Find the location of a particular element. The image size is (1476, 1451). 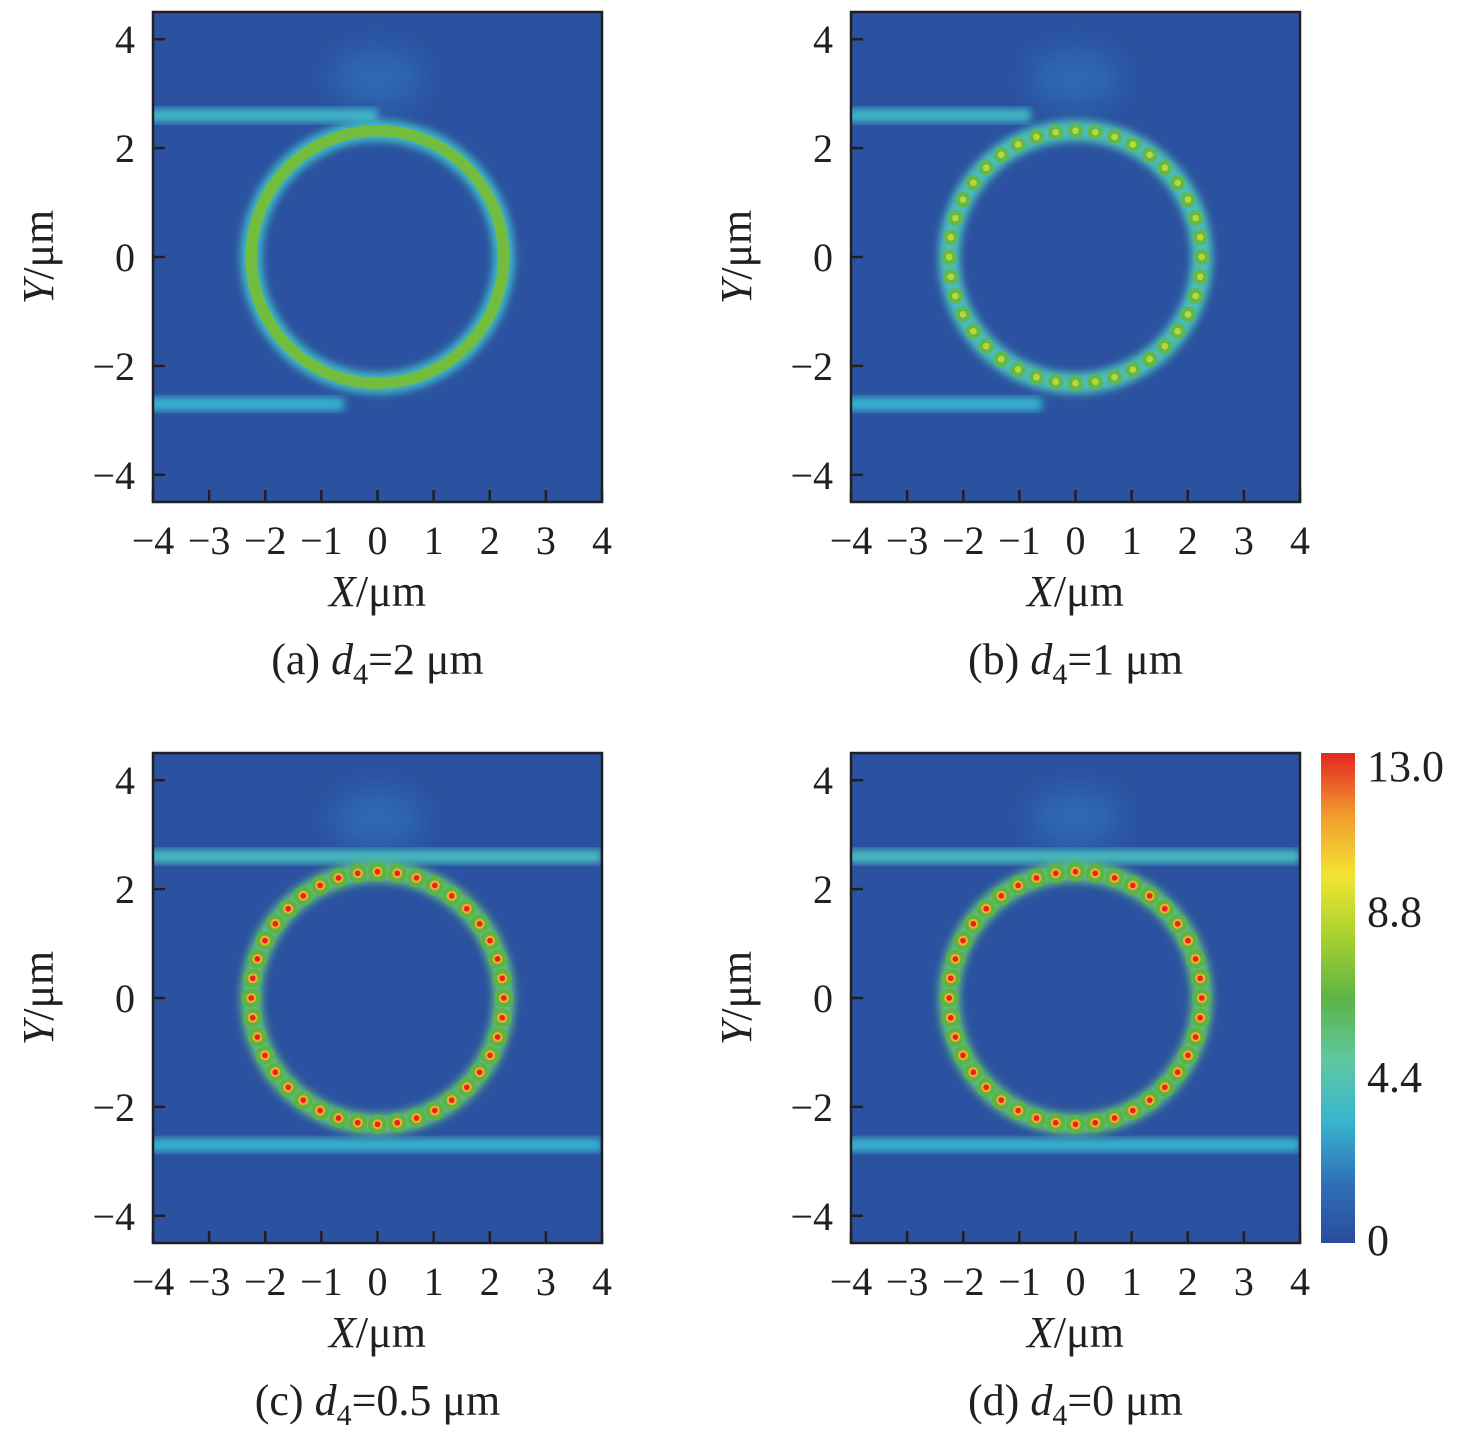

y-tick-label: 0 is located at coordinates (823, 257).